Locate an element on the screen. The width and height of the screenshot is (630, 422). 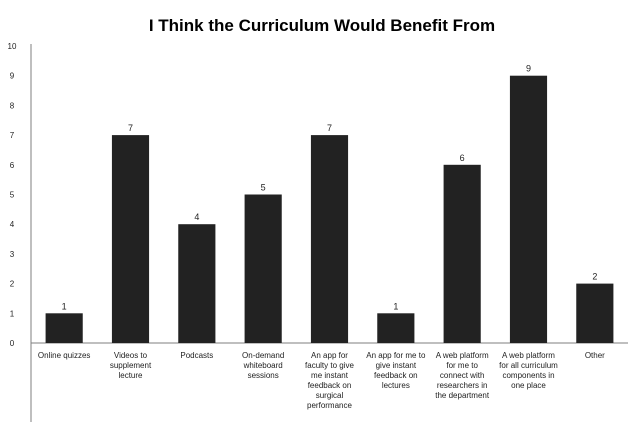
y-axis-ticks: 0 1 2 3 4 5 6 7 8 9 10 is located at coordinates (12, 195).